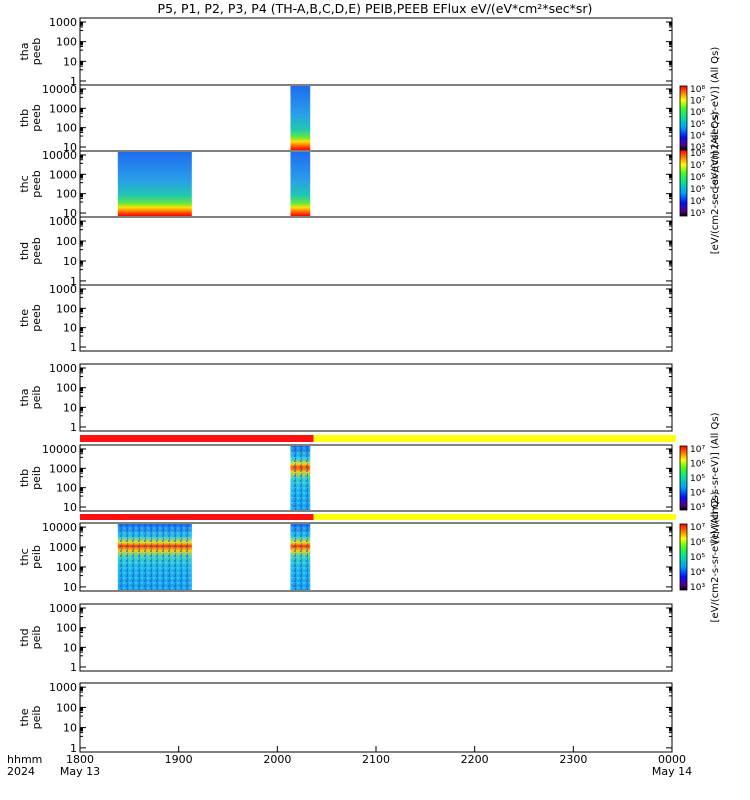 The image size is (750, 800). I want to click on x-tick-label: 2000, so click(277, 759).